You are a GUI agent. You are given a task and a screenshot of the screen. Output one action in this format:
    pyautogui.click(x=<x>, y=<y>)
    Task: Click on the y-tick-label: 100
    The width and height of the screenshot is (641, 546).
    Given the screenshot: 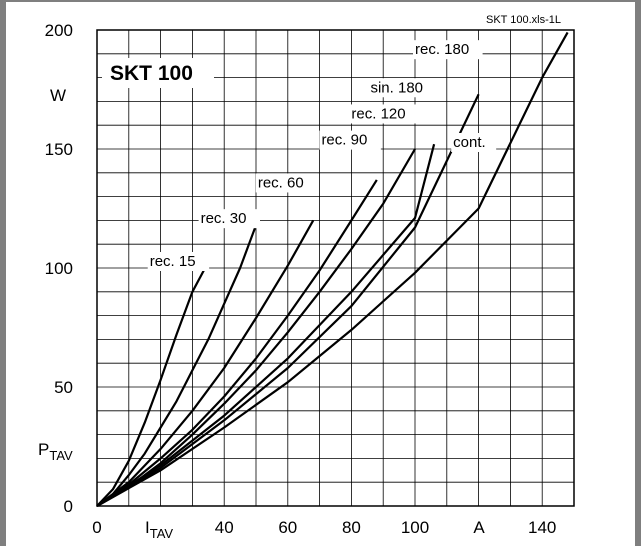 What is the action you would take?
    pyautogui.click(x=59, y=268)
    